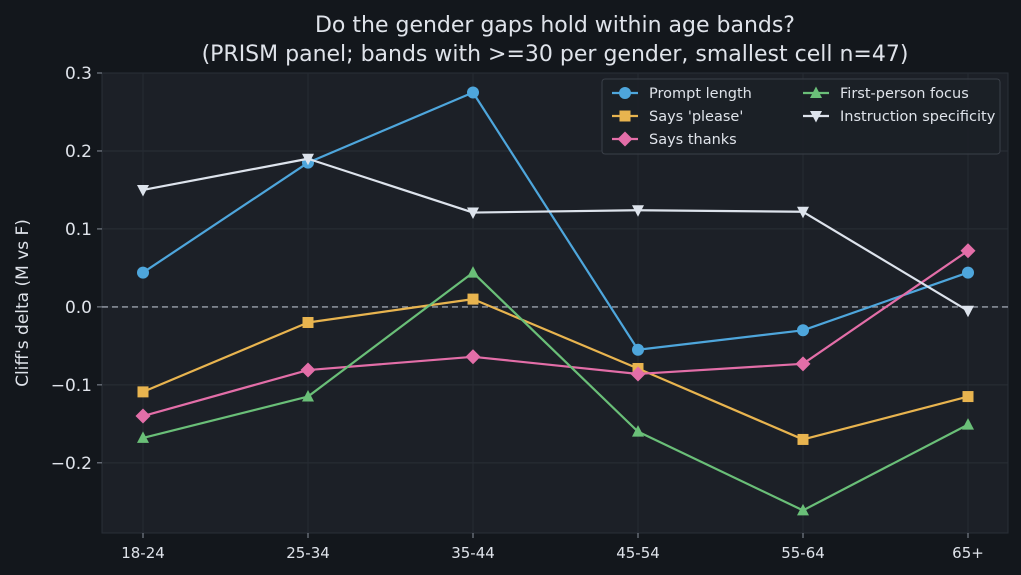 Image resolution: width=1021 pixels, height=575 pixels. What do you see at coordinates (803, 553) in the screenshot?
I see `x-tick-label: 55-64` at bounding box center [803, 553].